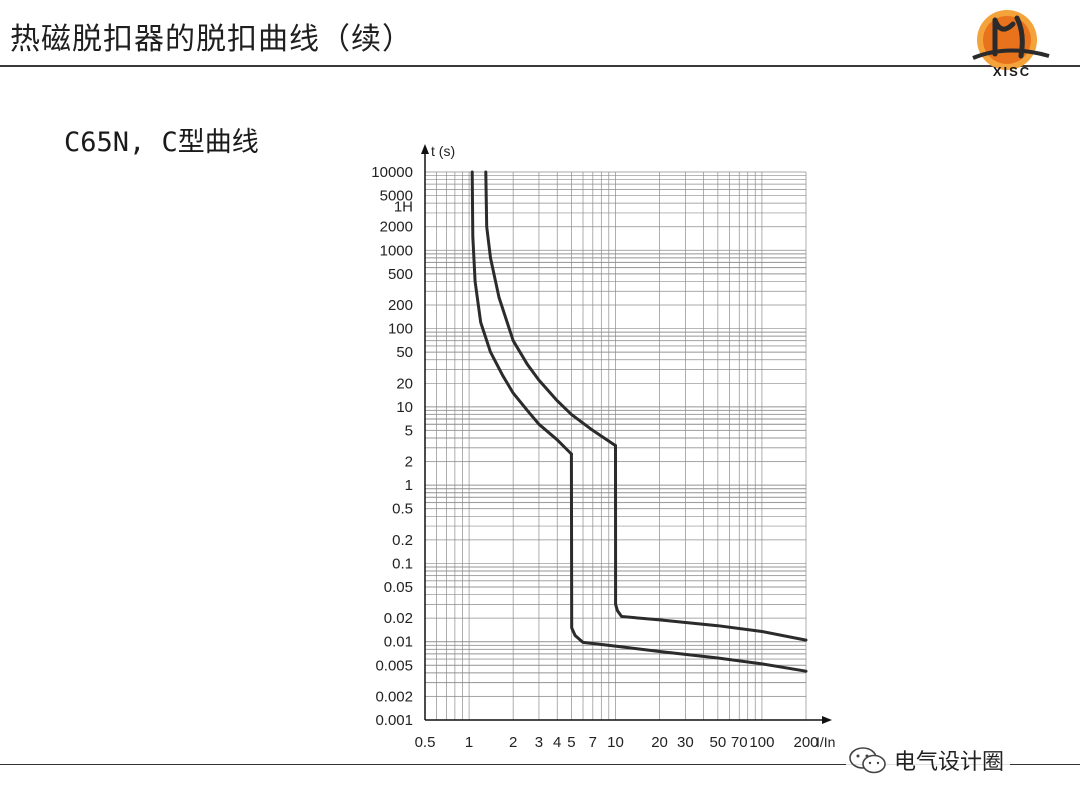 The width and height of the screenshot is (1080, 810). What do you see at coordinates (211, 39) in the screenshot?
I see `slide-title: 热磁脱扣器的脱扣曲线（续）` at bounding box center [211, 39].